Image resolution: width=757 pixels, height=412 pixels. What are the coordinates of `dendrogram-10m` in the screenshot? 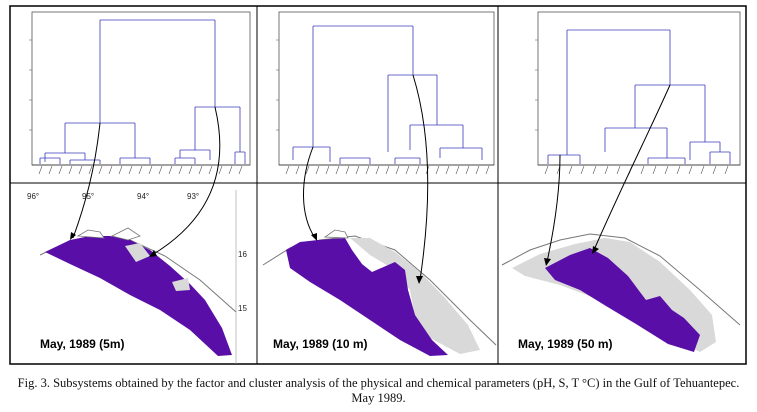 It's located at (386, 88).